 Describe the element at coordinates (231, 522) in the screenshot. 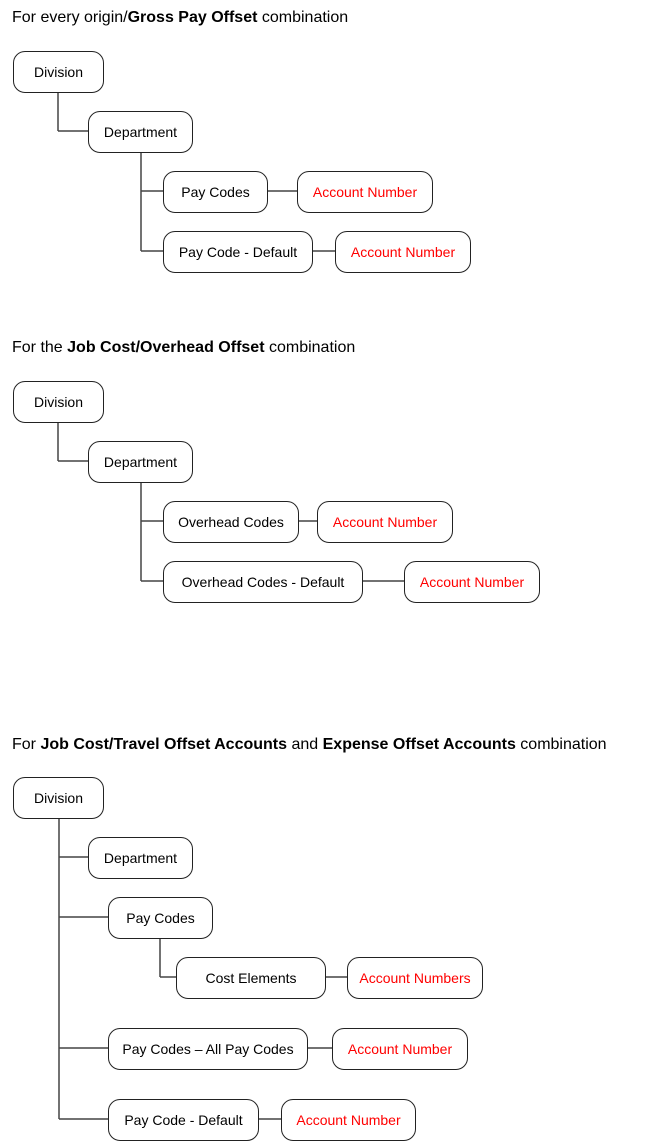

I see `overhead-codes-node: Overhead Codes` at that location.